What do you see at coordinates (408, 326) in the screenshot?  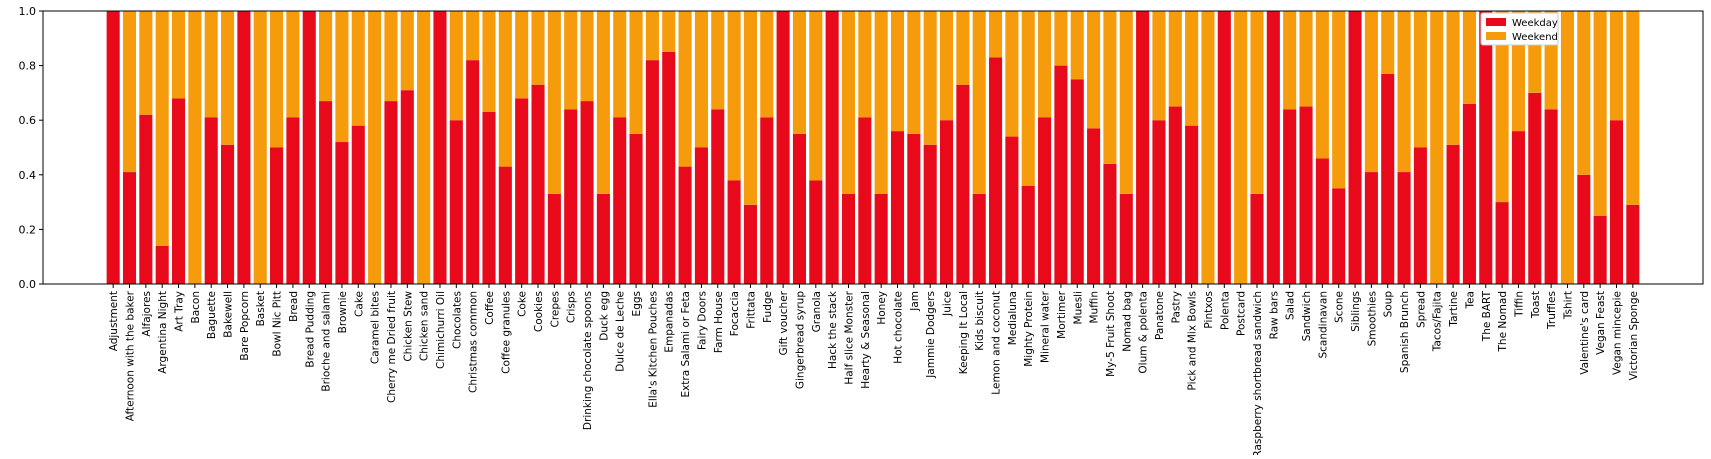 I see `x-tick-label: Chicken Stew` at bounding box center [408, 326].